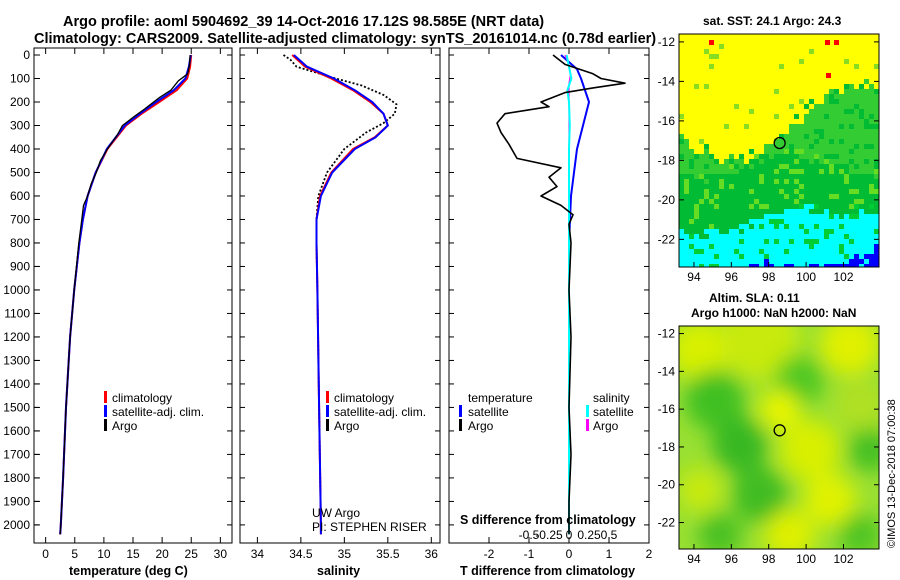 This screenshot has height=580, width=900. What do you see at coordinates (754, 298) in the screenshot?
I see `sla-map-title: Altim. SLA: 0.11` at bounding box center [754, 298].